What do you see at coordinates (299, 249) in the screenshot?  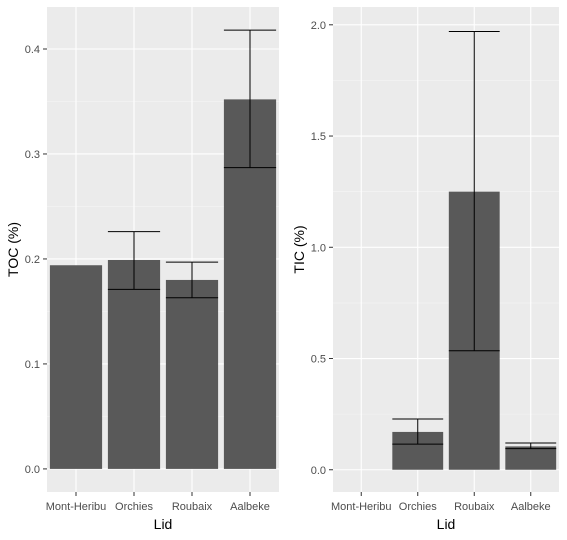 I see `tic-y-axis-title: TIC (%)` at bounding box center [299, 249].